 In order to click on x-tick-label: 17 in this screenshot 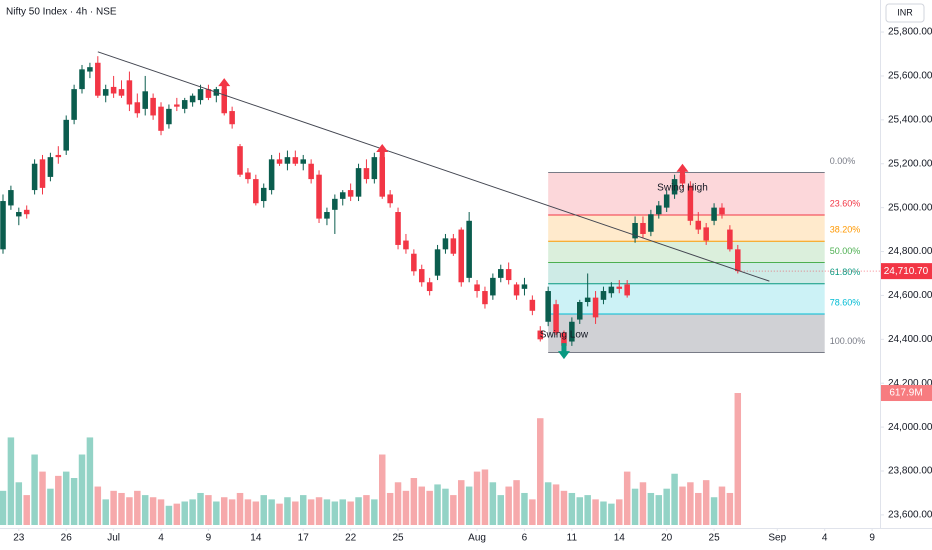, I will do `click(304, 538)`.